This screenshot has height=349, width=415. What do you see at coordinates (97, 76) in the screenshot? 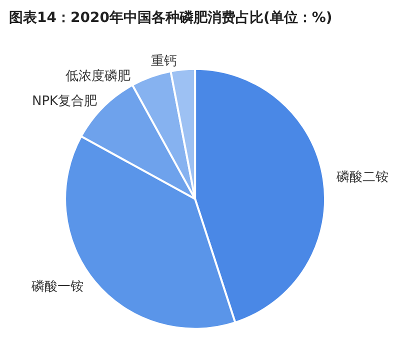
I see `slice-label: 低浓度磷肥` at bounding box center [97, 76].